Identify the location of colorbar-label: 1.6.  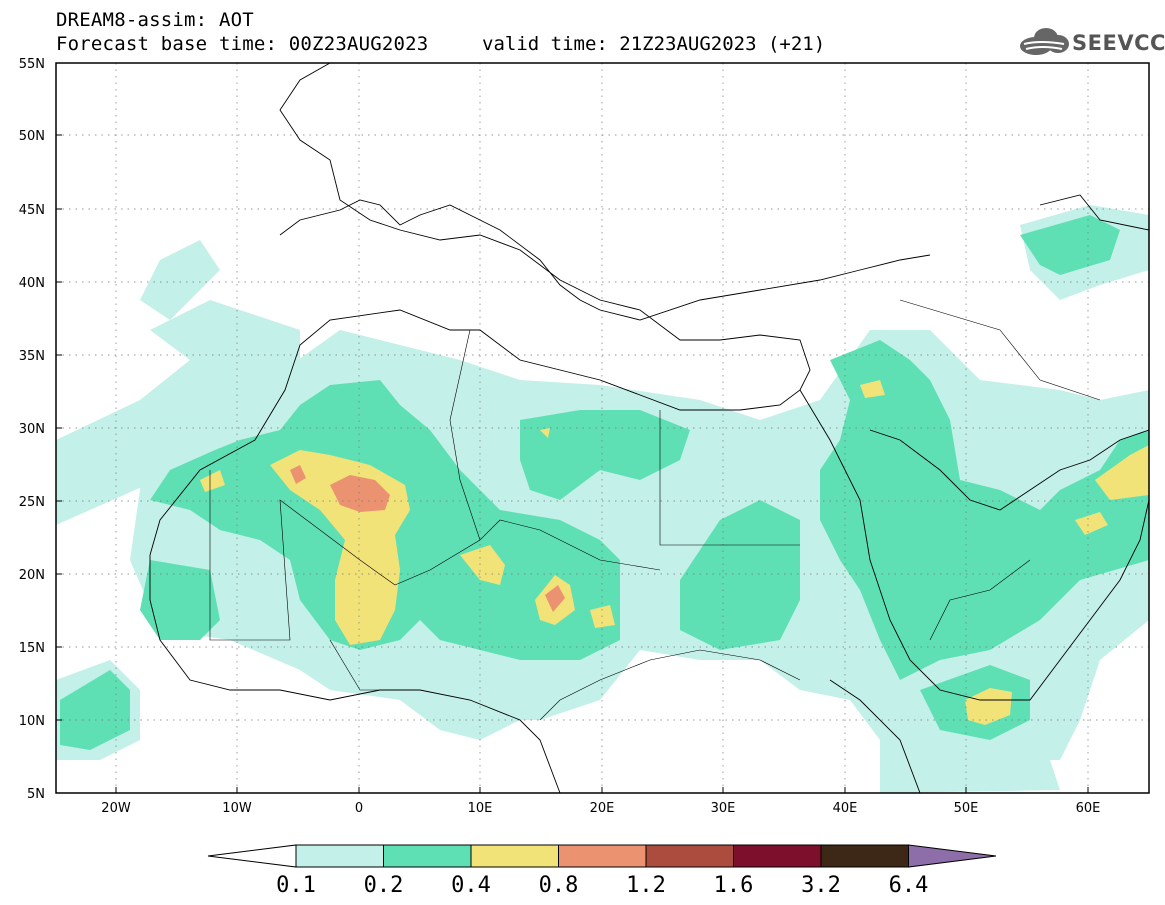
(734, 885).